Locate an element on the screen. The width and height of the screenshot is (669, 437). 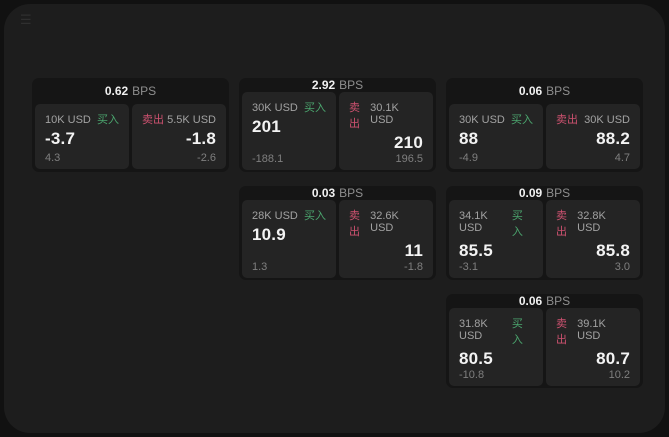
buy-price: 85.5 is located at coordinates (476, 250).